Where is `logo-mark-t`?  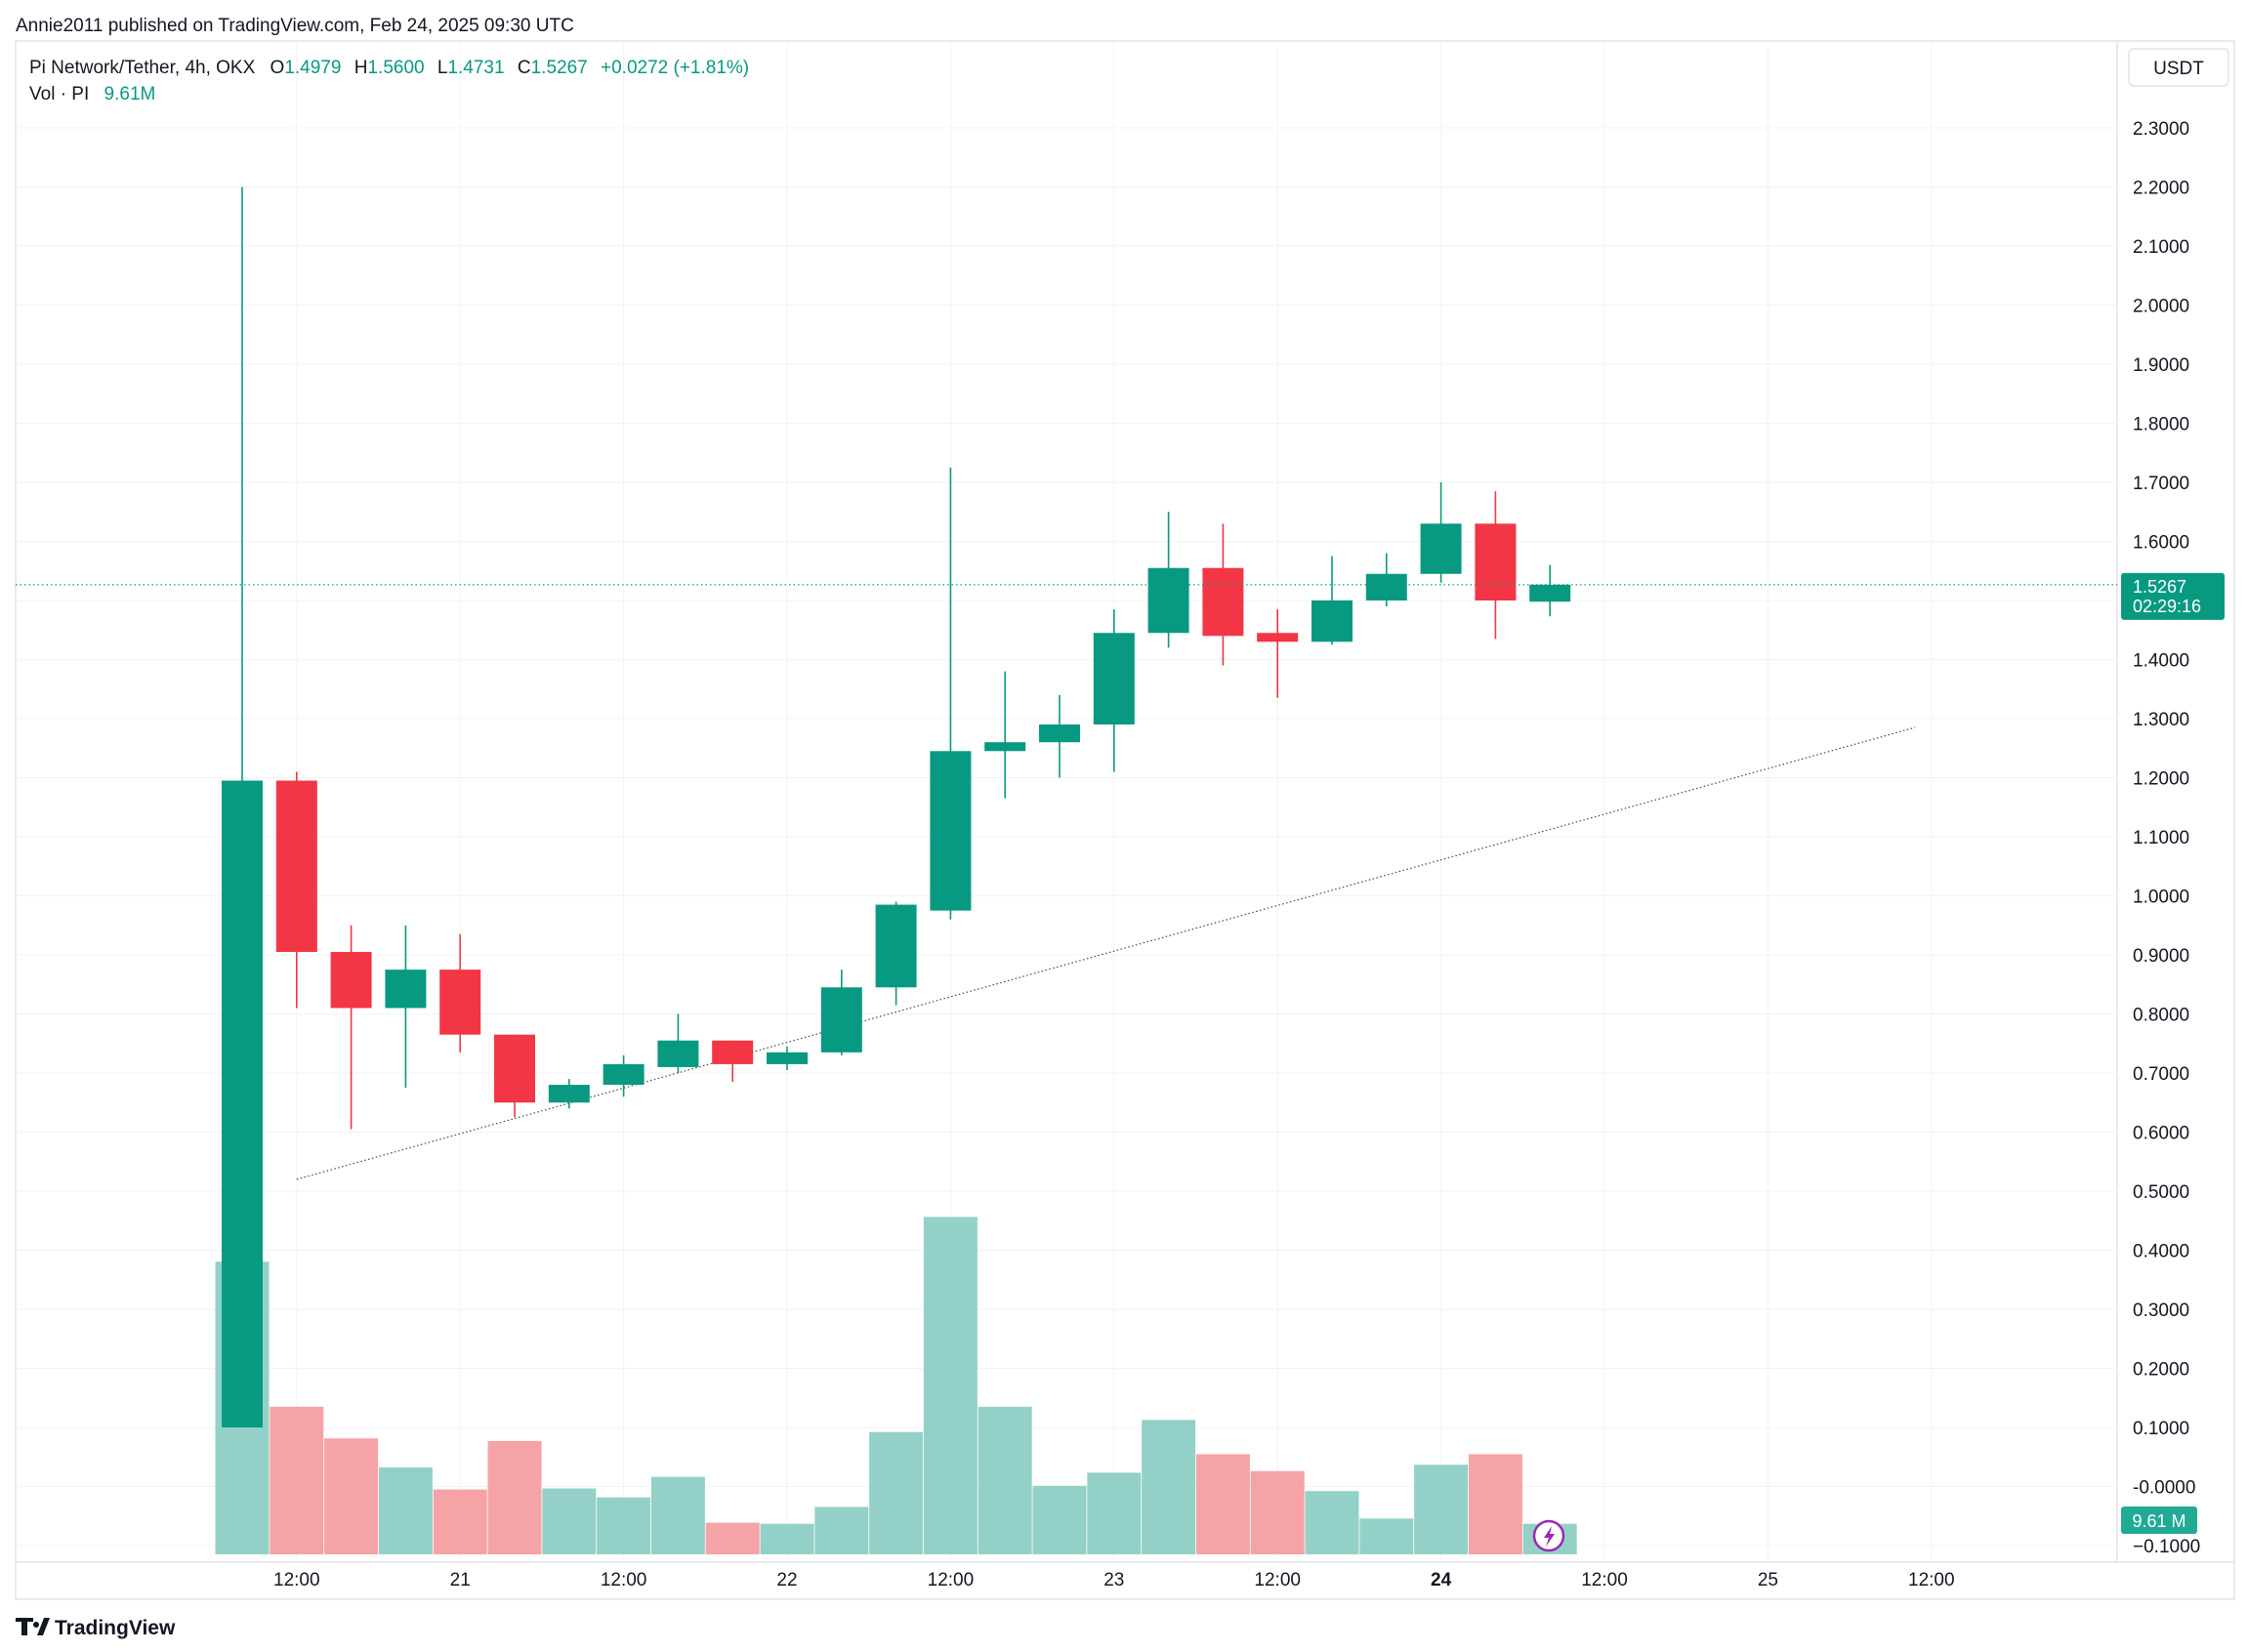 logo-mark-t is located at coordinates (24, 1626).